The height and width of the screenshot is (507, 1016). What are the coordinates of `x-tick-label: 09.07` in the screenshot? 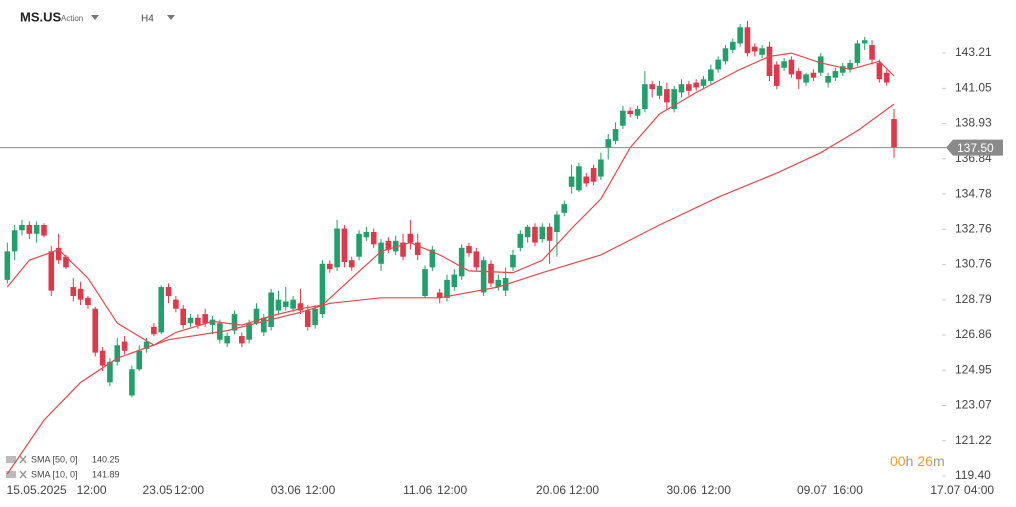 It's located at (812, 490).